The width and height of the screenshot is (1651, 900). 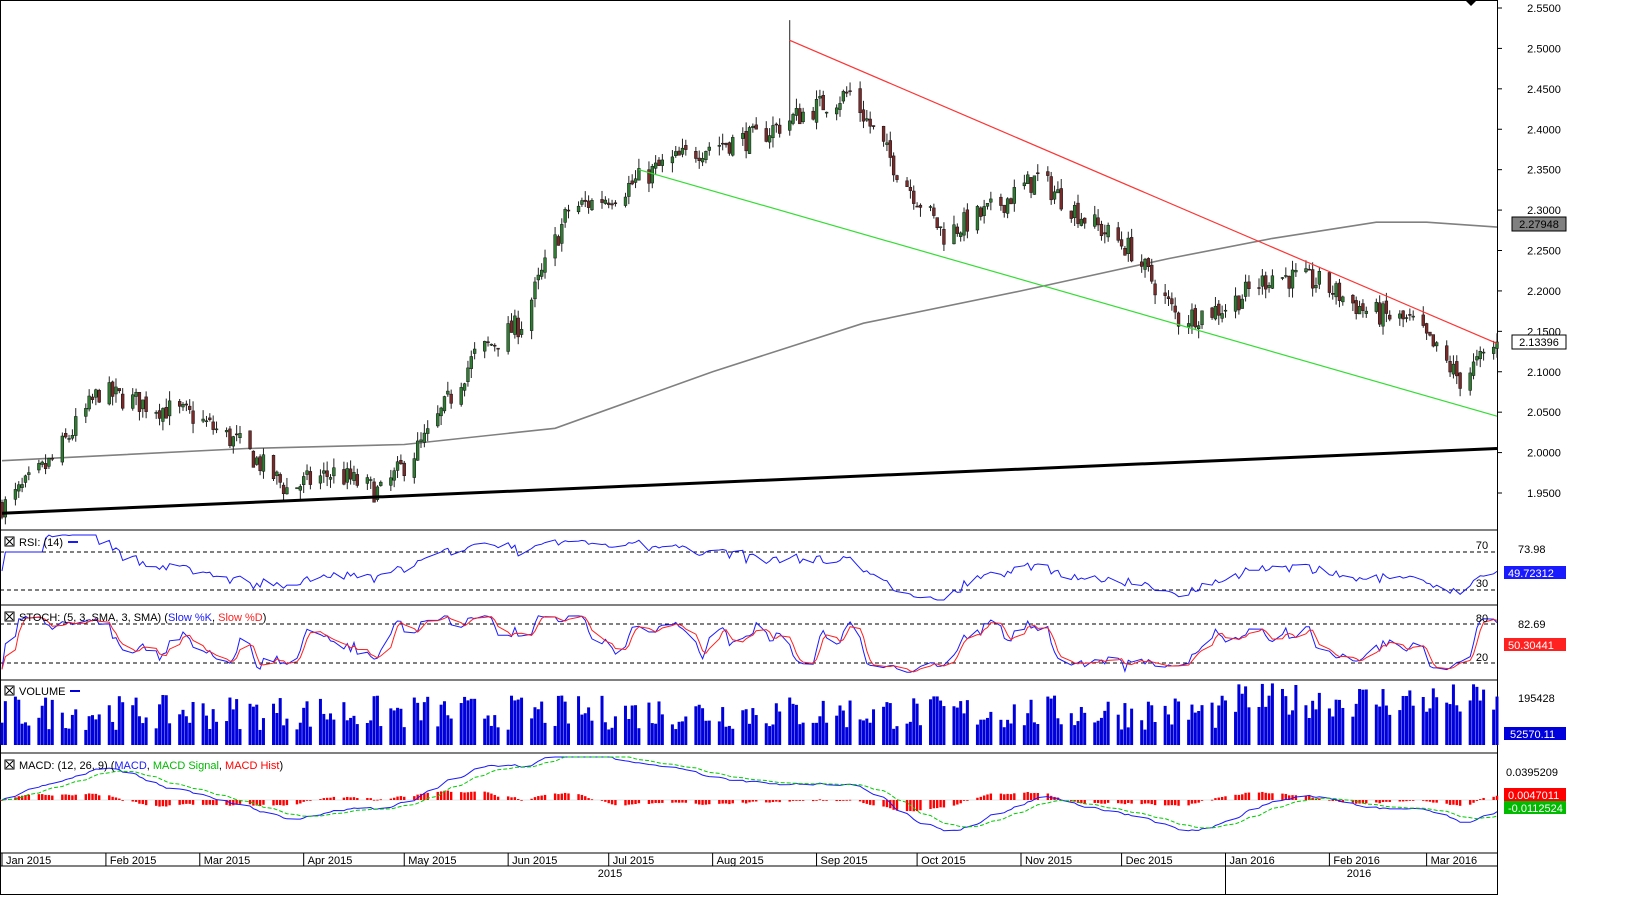 I want to click on x-tick-label: Feb 2016, so click(x=1356, y=861).